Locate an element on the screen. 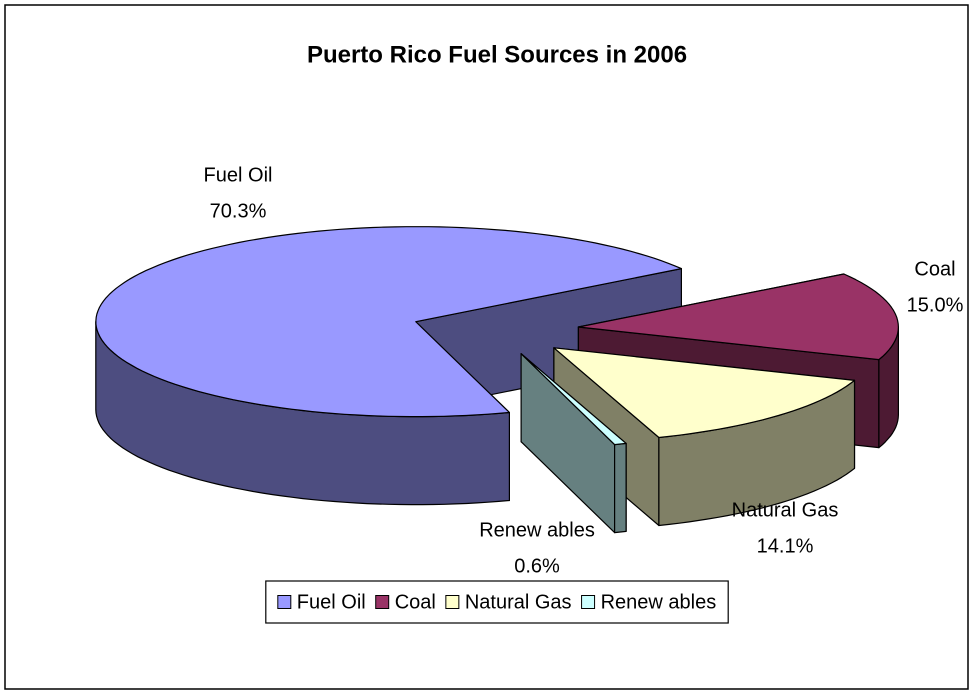  data-label-value: 15.0% is located at coordinates (935, 305).